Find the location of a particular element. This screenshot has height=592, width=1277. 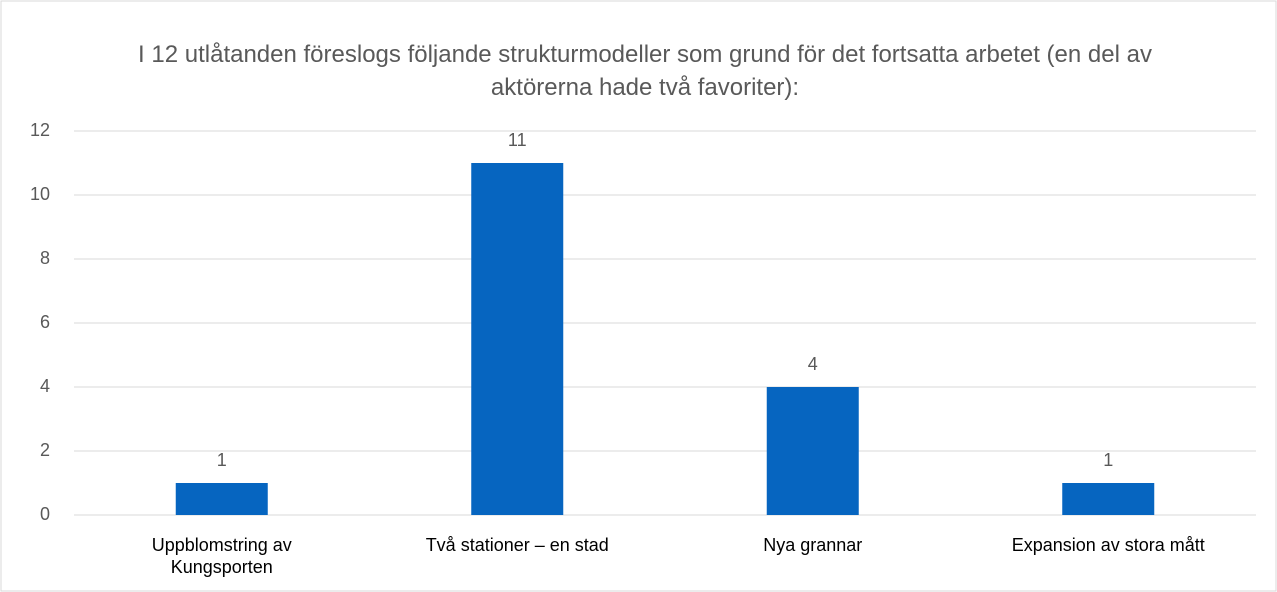

x-tick-label: Två stationer – en stad is located at coordinates (517, 545).